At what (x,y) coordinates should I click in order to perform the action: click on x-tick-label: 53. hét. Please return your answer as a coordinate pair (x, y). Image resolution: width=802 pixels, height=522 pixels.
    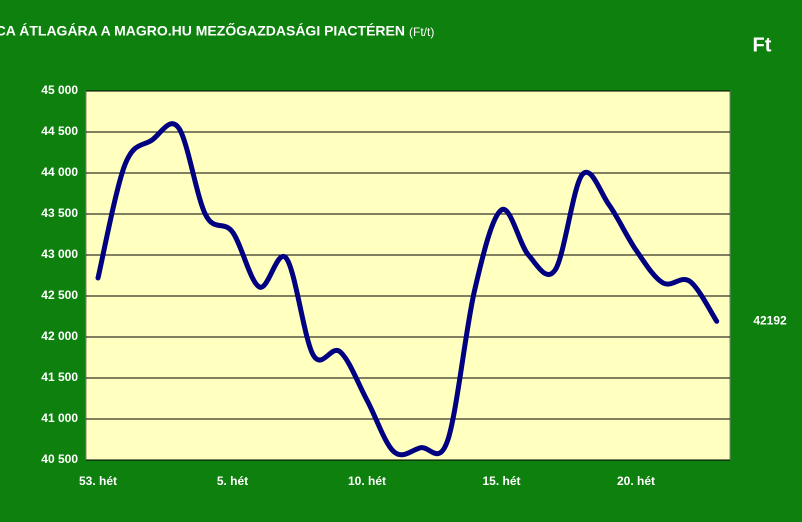
    Looking at the image, I should click on (98, 481).